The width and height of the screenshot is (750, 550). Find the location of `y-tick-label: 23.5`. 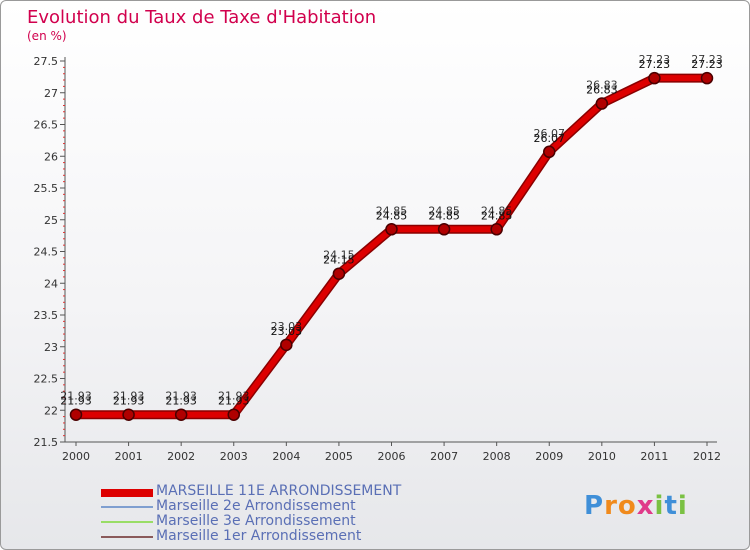

y-tick-label: 23.5 is located at coordinates (46, 315).